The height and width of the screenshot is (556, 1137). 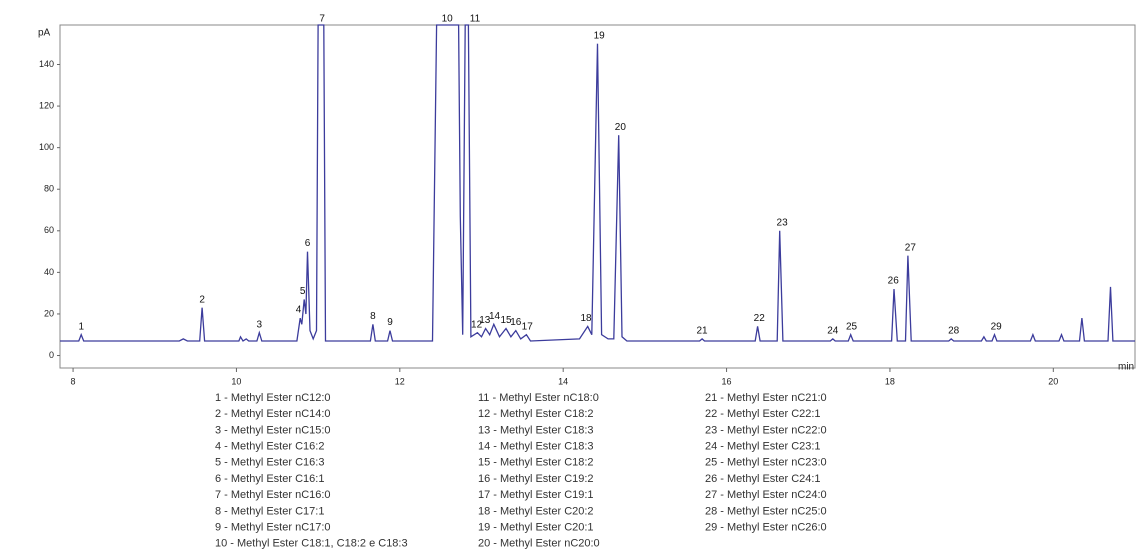 I want to click on peak-label: 7, so click(x=322, y=19).